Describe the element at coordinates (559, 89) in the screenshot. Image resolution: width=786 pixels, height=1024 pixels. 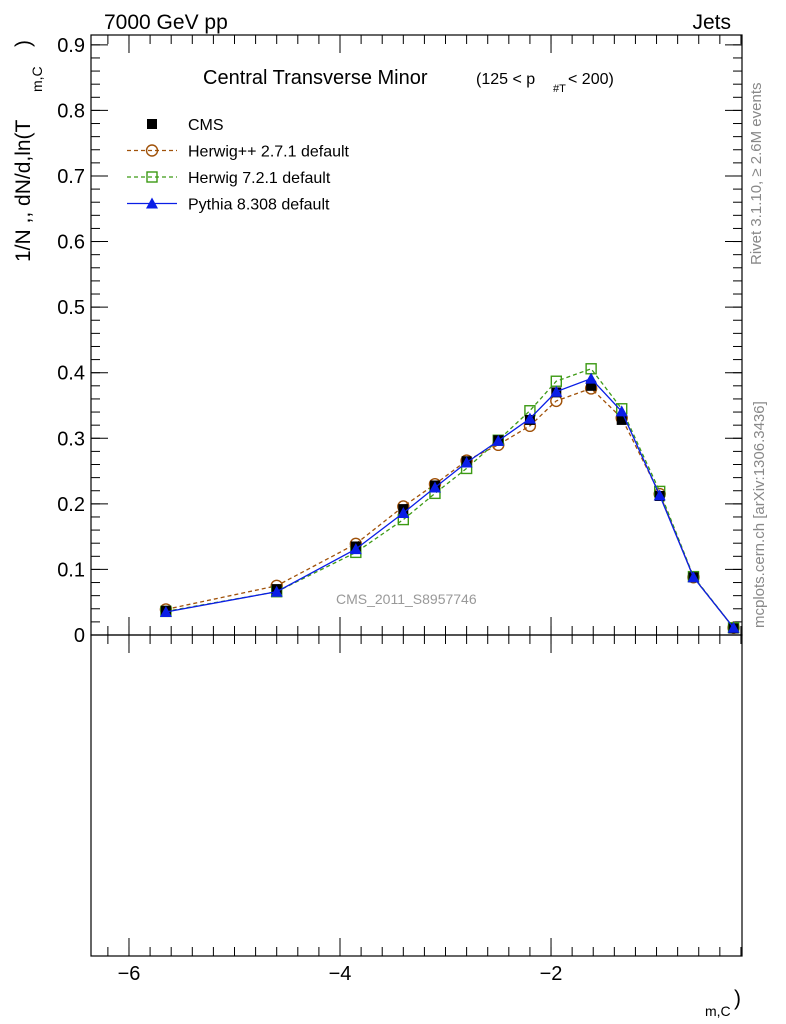
I see `title-cut-sub: #T` at that location.